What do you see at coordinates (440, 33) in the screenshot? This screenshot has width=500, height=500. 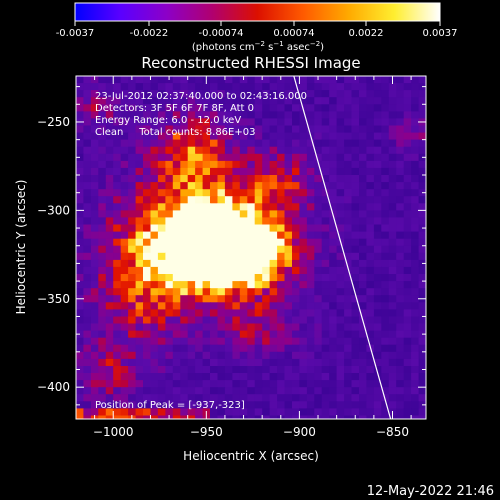 I see `colorbar-tick-label: 0.0037` at bounding box center [440, 33].